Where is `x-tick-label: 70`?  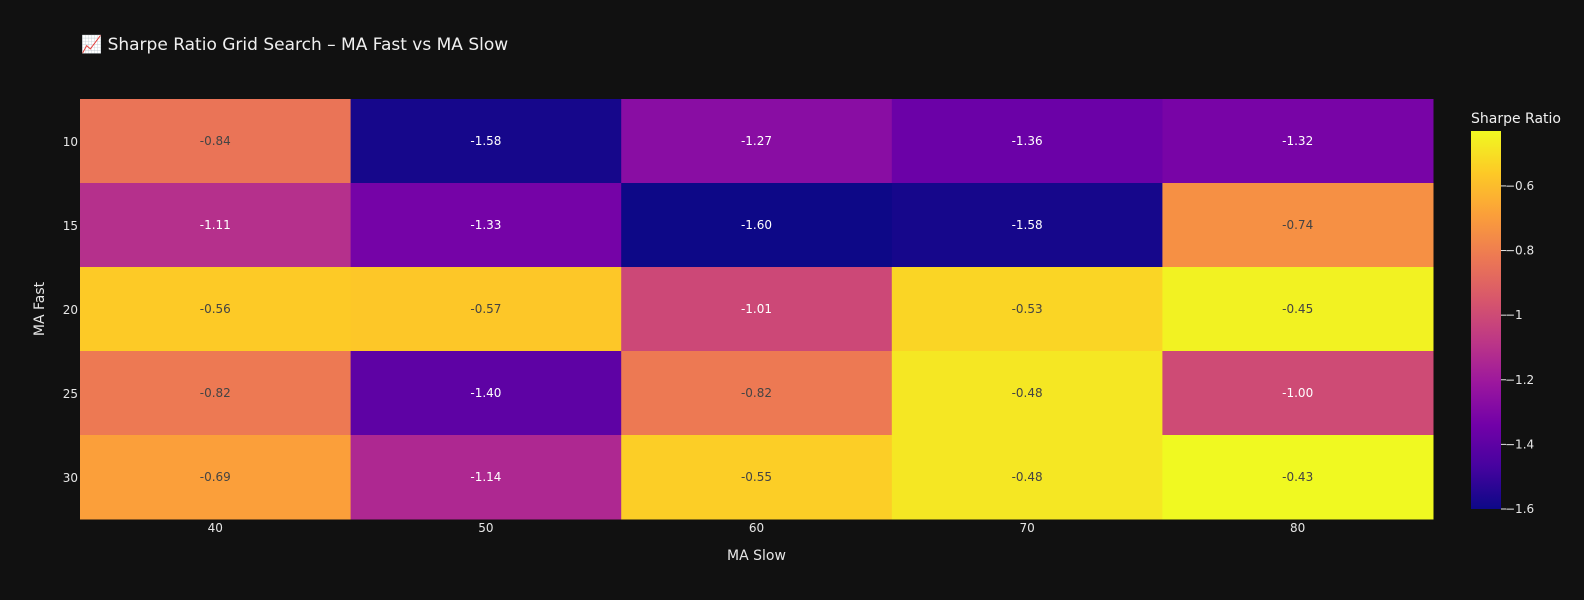 x-tick-label: 70 is located at coordinates (1026, 528).